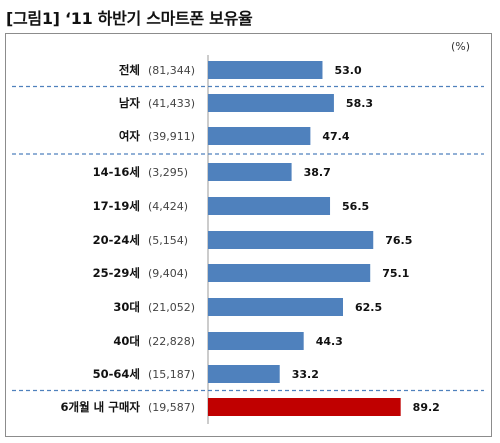 The height and width of the screenshot is (443, 500). What do you see at coordinates (130, 136) in the screenshot?
I see `category-label: 여자` at bounding box center [130, 136].